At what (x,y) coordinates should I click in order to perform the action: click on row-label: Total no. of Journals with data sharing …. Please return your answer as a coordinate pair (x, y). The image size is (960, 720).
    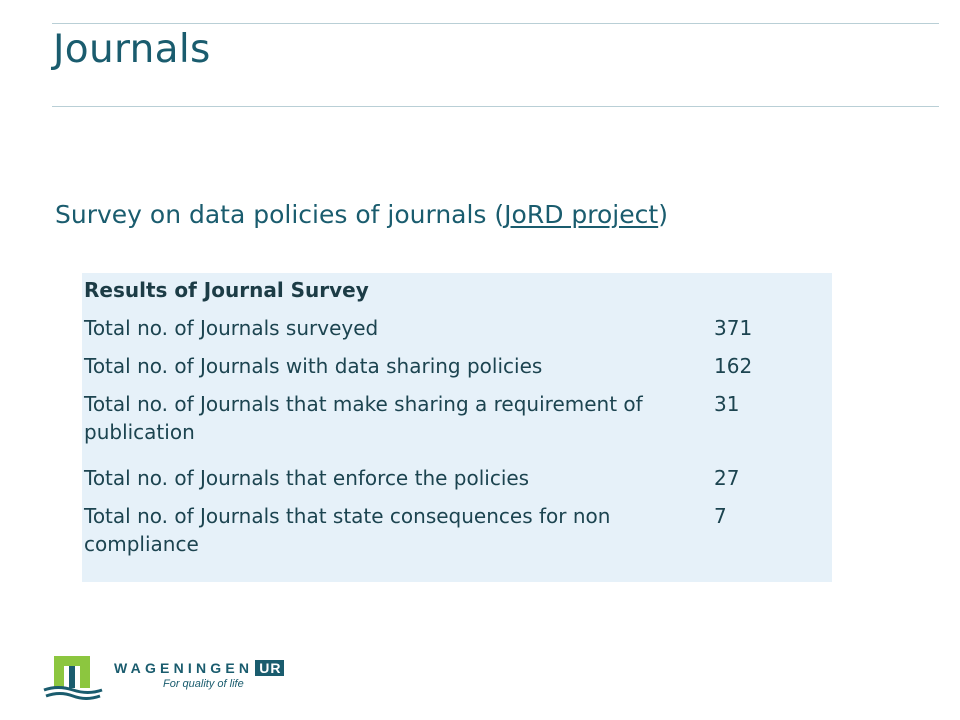
    Looking at the image, I should click on (313, 366).